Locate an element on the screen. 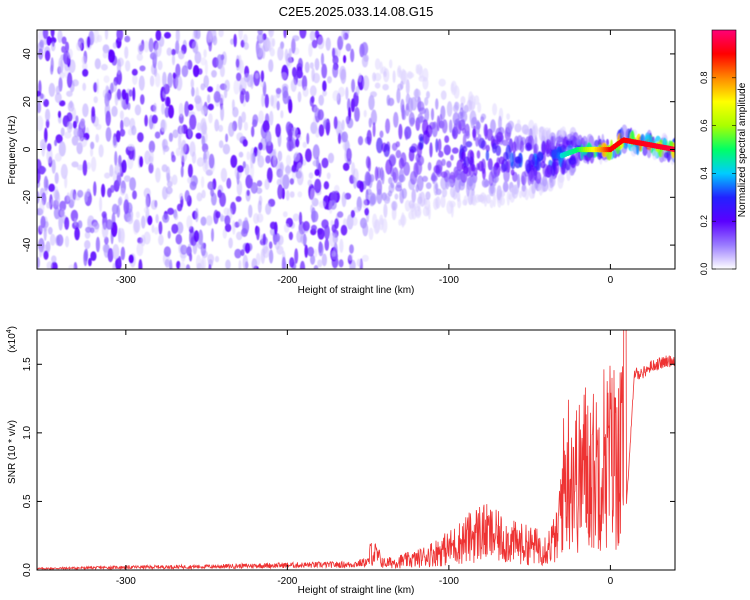 The height and width of the screenshot is (600, 750). colorbar-gradient is located at coordinates (724, 149).